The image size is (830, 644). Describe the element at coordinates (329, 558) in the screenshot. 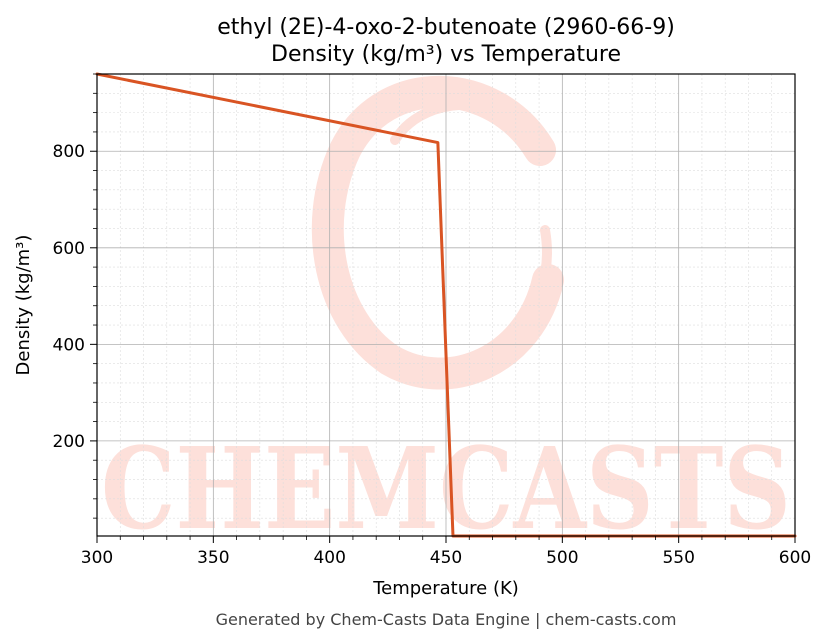

I see `x-tick-label: 400` at that location.